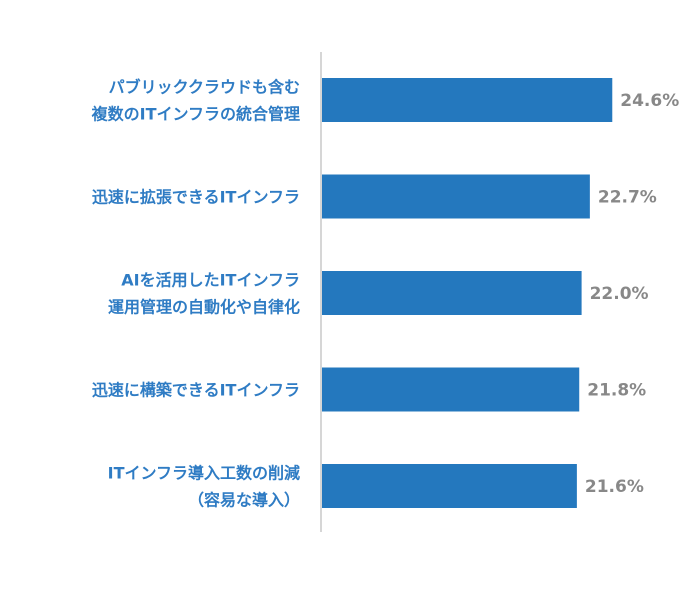  Describe the element at coordinates (210, 280) in the screenshot. I see `category-label-3-line-1: AIを活用したITインフラ` at that location.